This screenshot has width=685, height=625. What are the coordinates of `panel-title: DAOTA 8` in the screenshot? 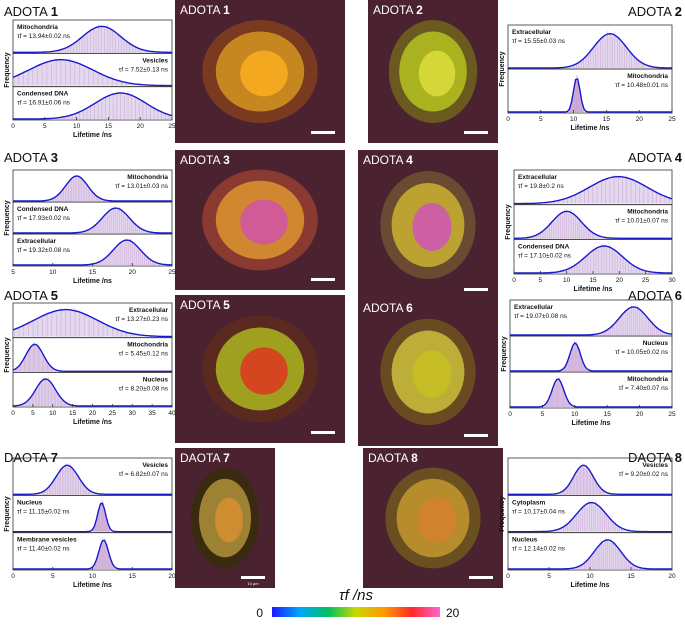 It's located at (655, 457).